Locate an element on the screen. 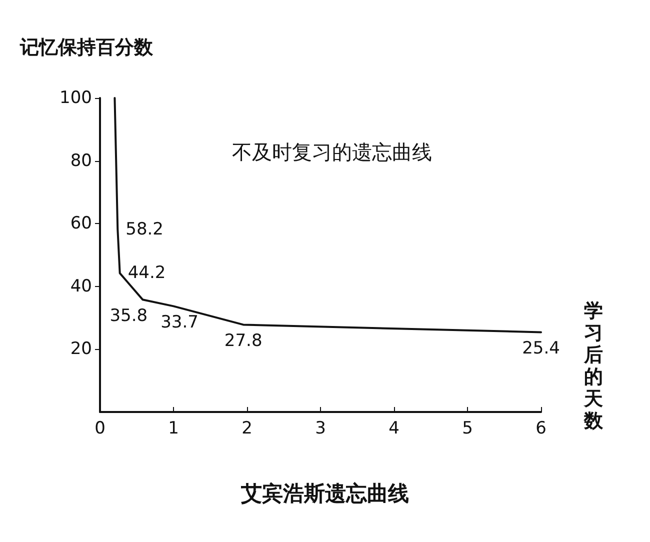  annotation: 不及时复习的遗忘曲线 is located at coordinates (332, 152).